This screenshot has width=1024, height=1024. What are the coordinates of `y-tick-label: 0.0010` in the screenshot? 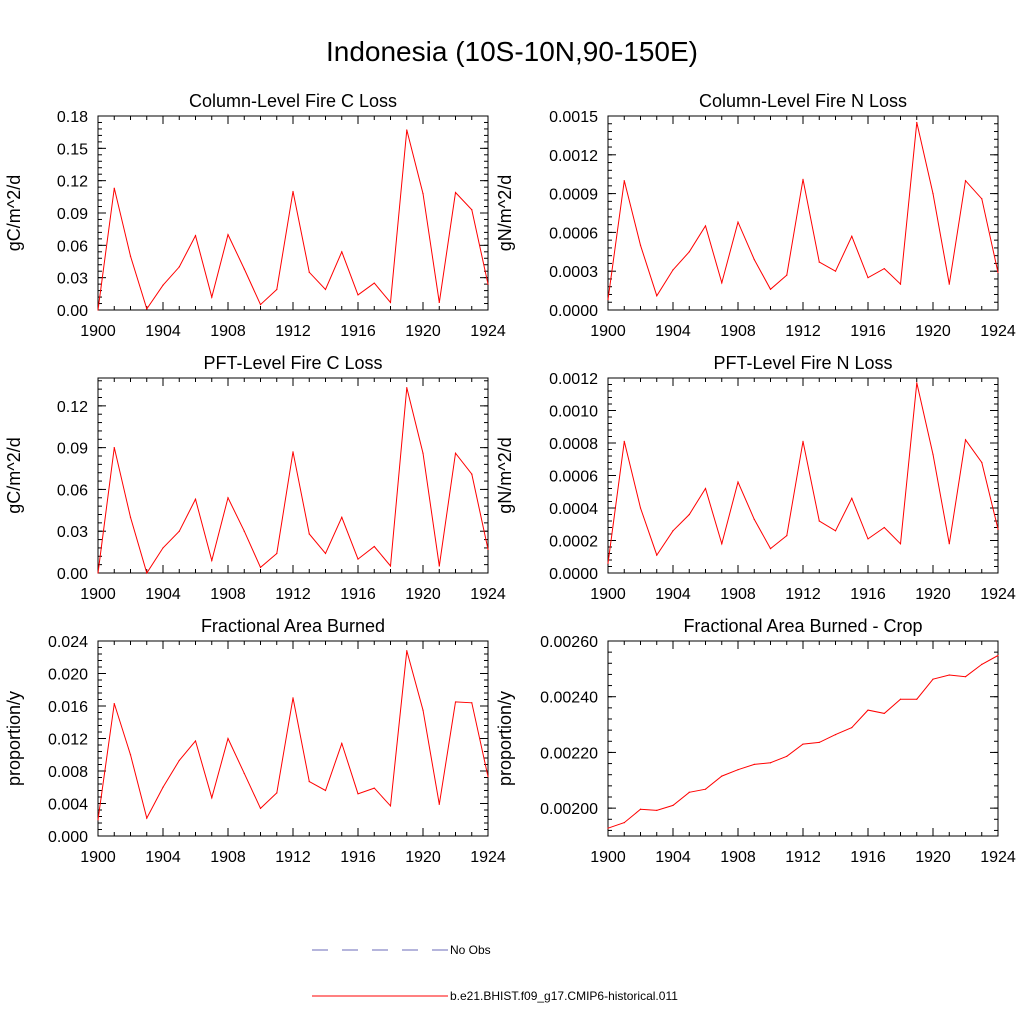 It's located at (573, 412).